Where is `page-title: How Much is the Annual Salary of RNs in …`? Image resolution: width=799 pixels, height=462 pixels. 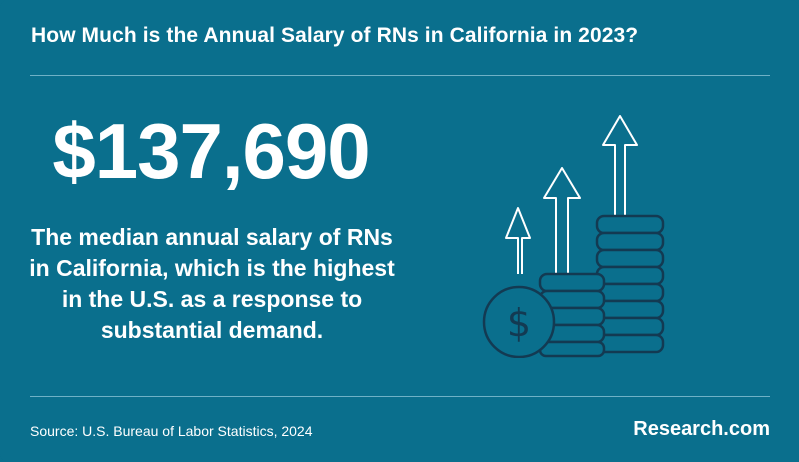 page-title: How Much is the Annual Salary of RNs in … is located at coordinates (335, 35).